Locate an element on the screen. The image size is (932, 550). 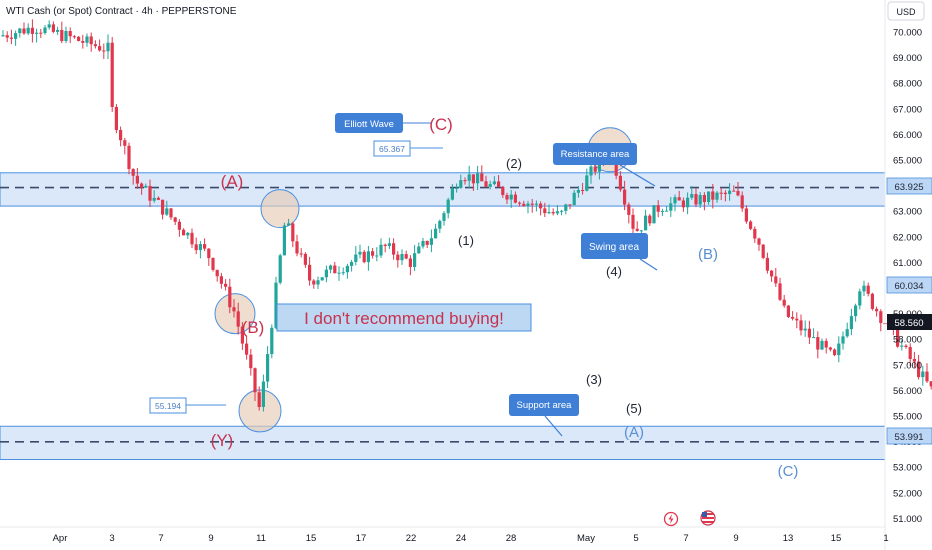
time-tick-12: 7 is located at coordinates (685, 538).